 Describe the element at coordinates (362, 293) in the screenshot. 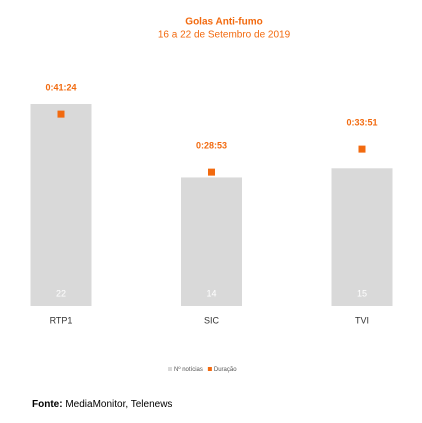

I see `bar-value-label: 15` at that location.